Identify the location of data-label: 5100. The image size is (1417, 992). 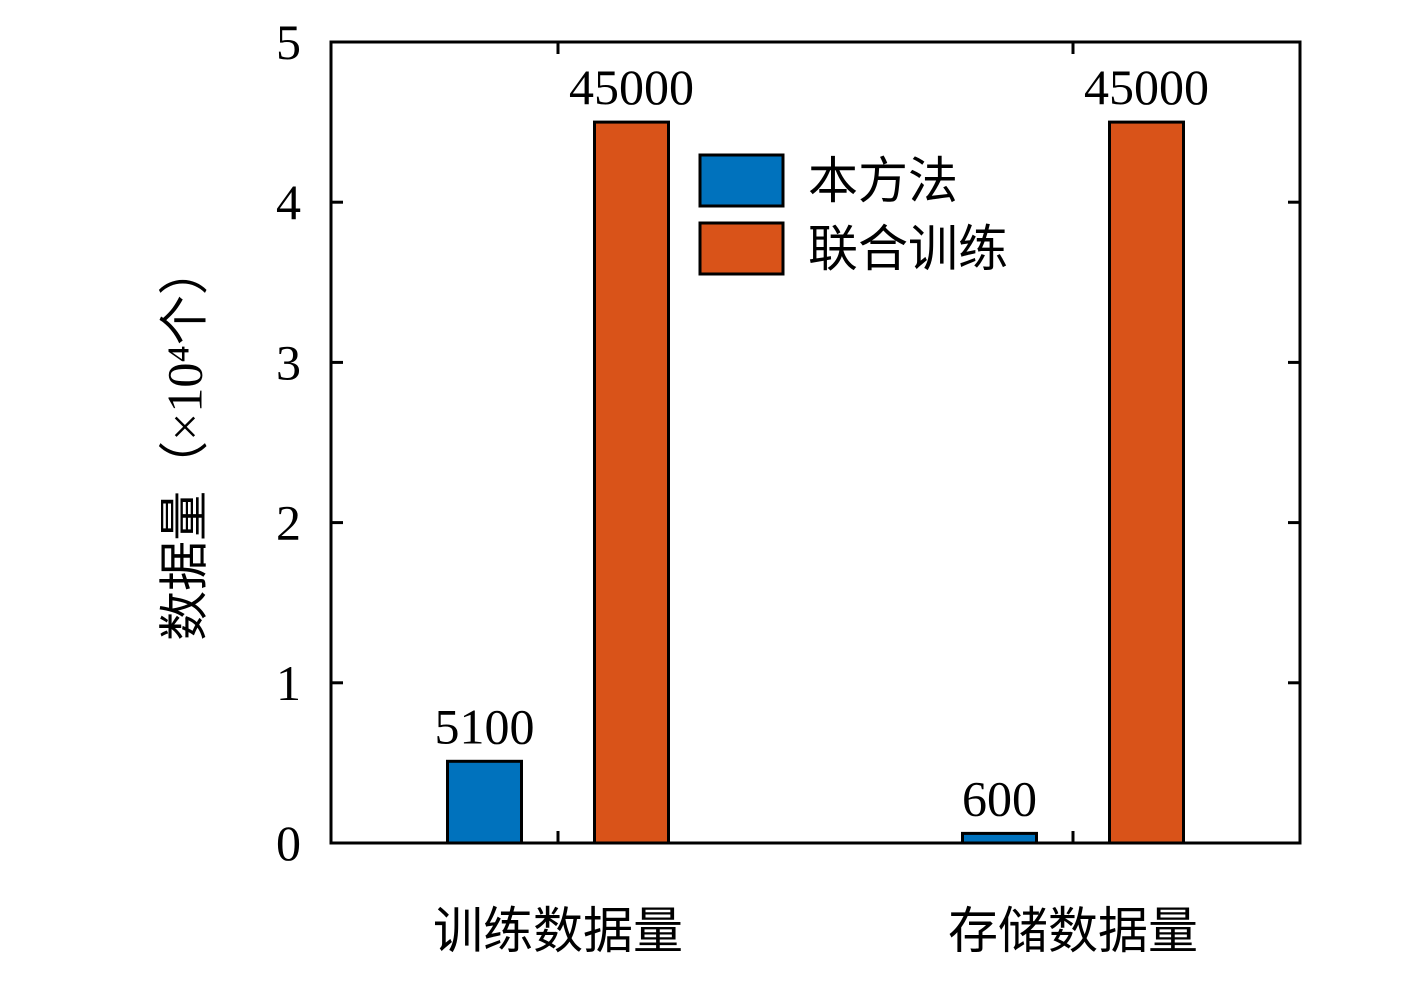
(485, 726).